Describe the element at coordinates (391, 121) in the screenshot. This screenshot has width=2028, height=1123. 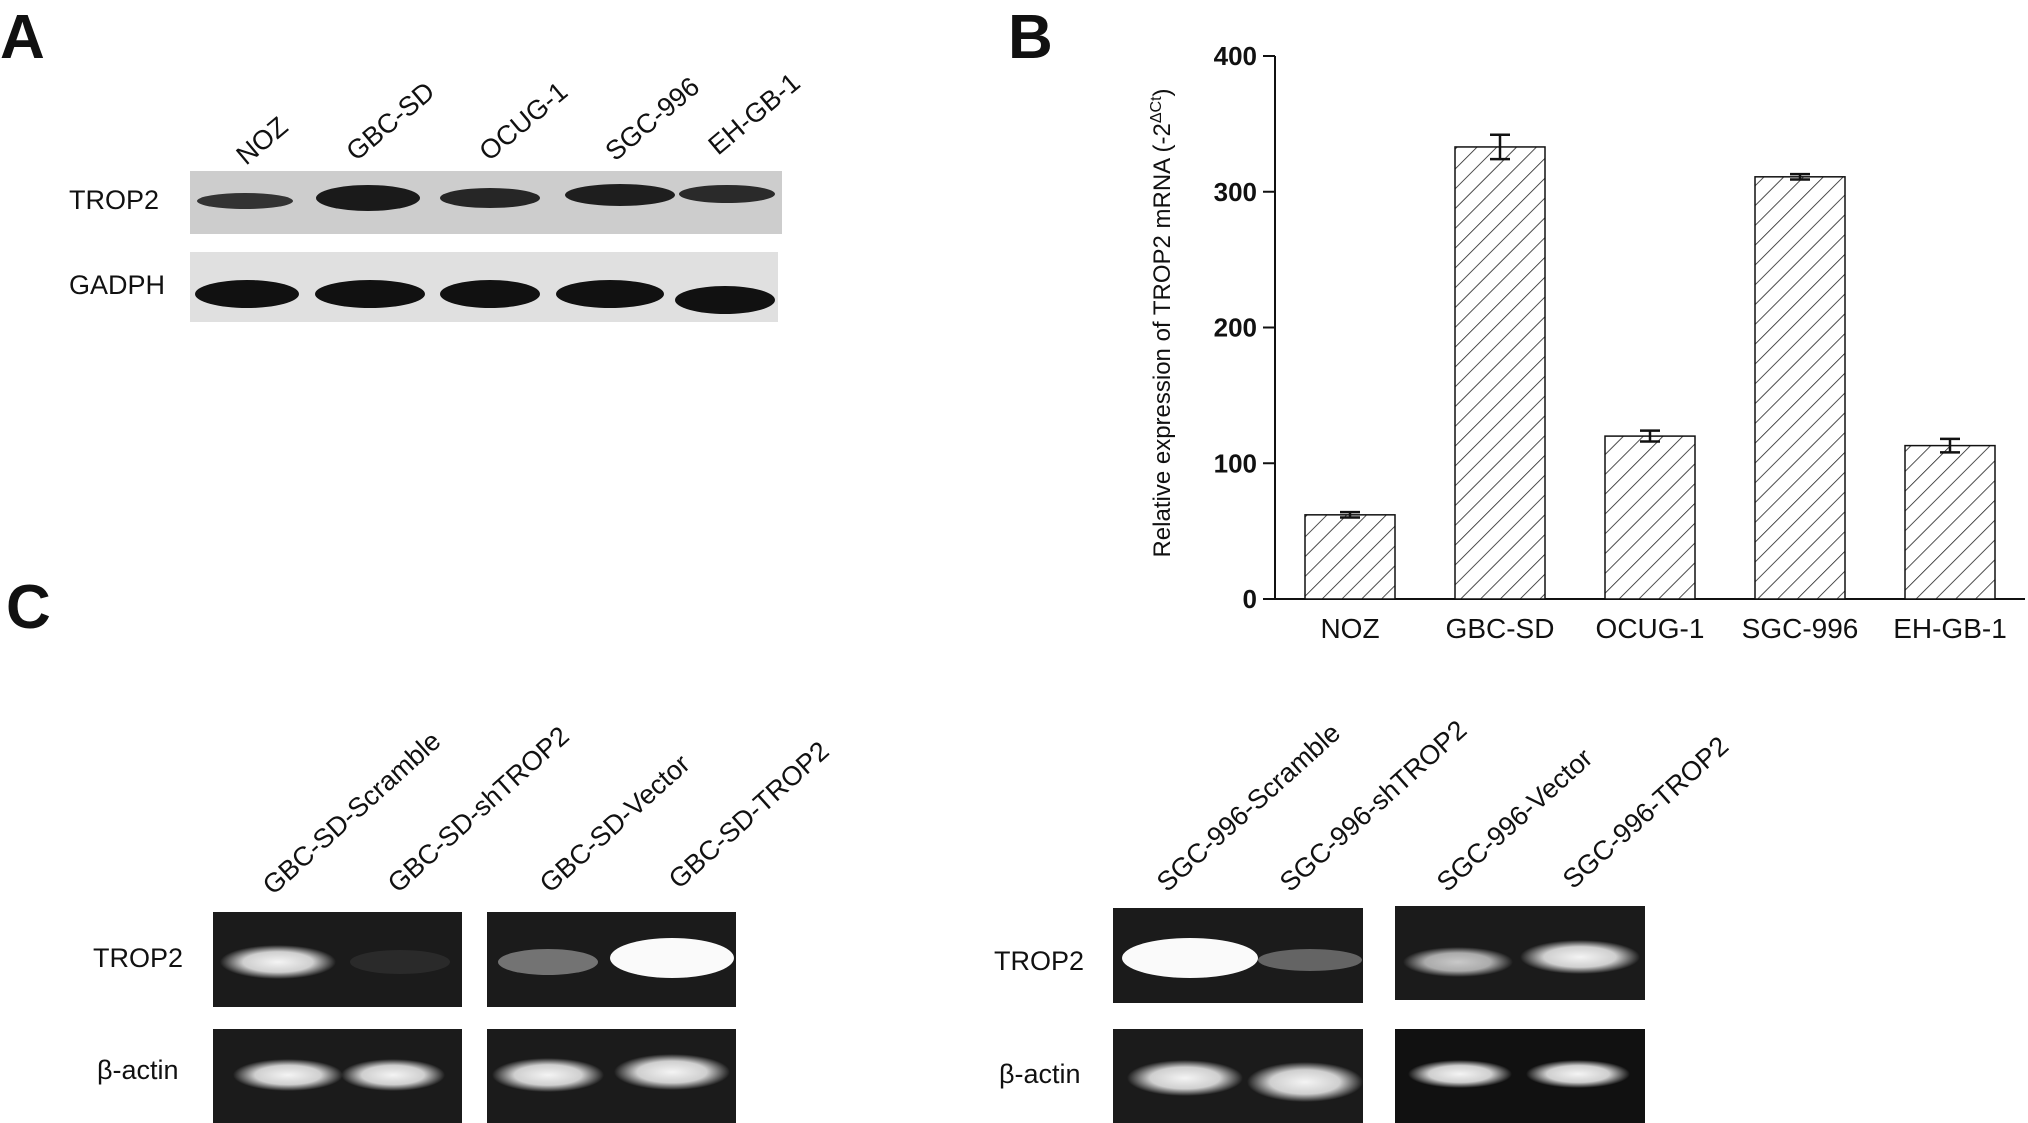
I see `lane-label: GBC-SD` at that location.